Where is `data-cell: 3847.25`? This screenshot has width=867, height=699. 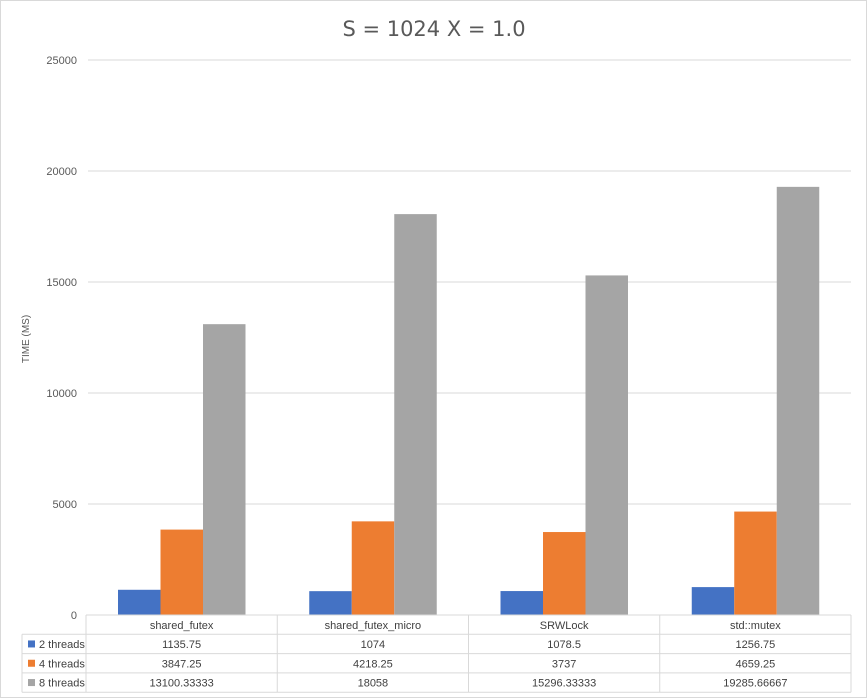 data-cell: 3847.25 is located at coordinates (182, 664).